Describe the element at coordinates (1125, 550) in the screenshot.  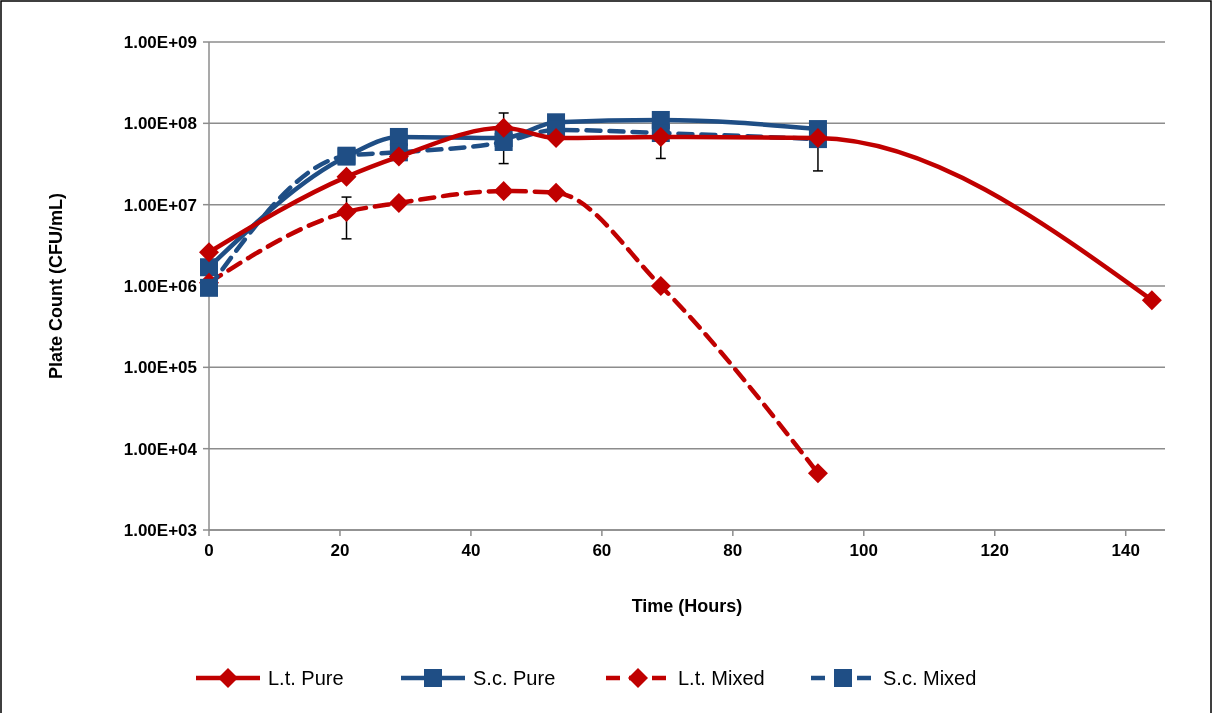
I see `x-tick-label: 140` at that location.